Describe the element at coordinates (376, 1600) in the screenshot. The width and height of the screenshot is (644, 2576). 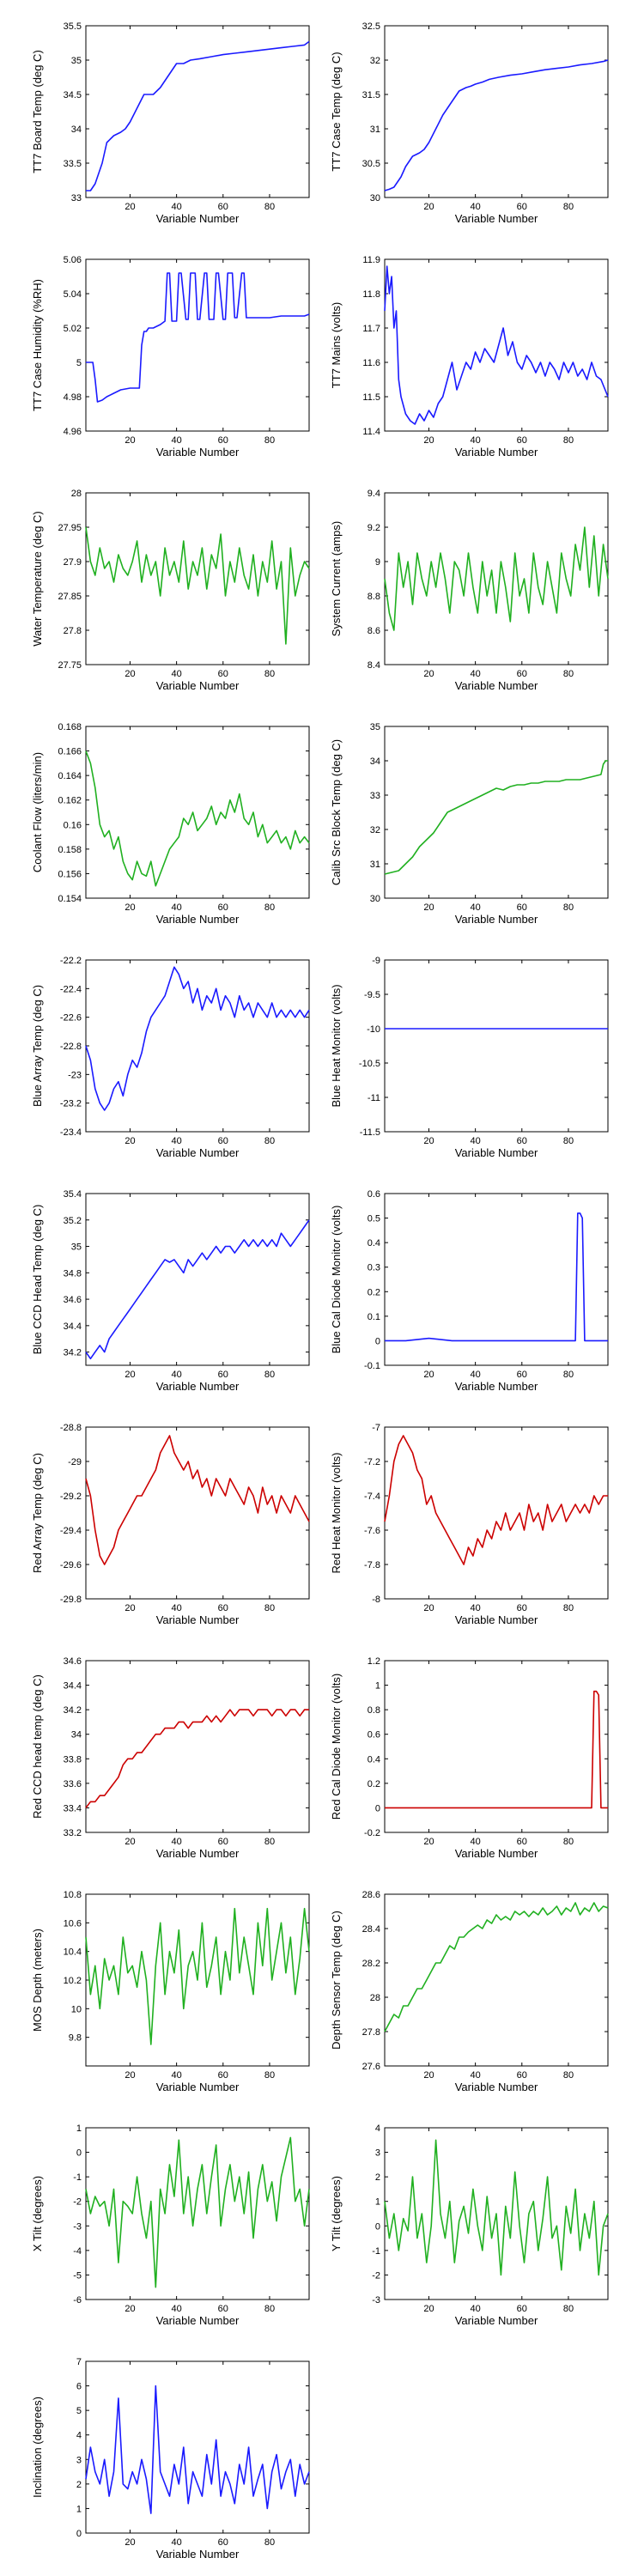
I see `y-tick-label: -8` at that location.